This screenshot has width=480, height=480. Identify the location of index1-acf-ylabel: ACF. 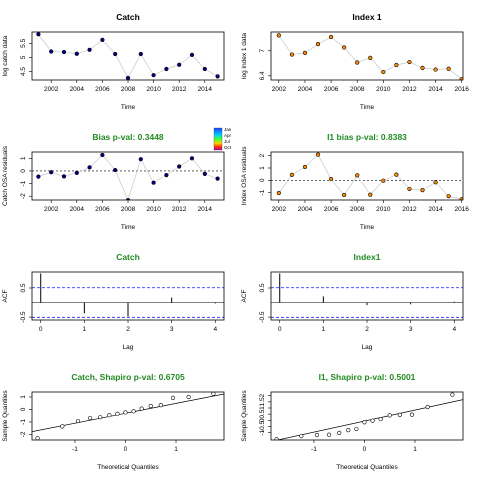
(244, 295).